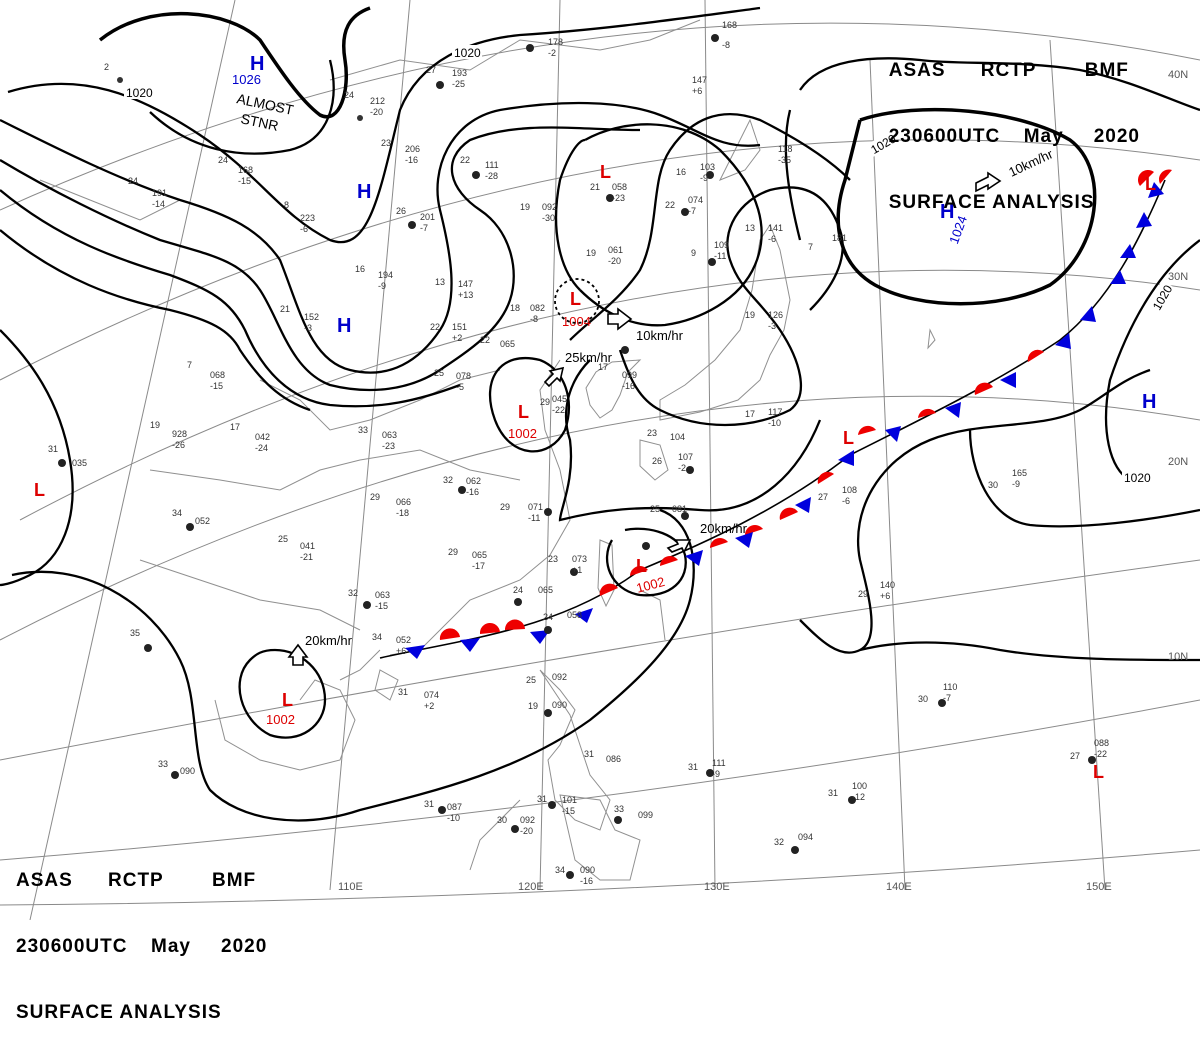  I want to click on svg-text: 165, so click(1019, 473).